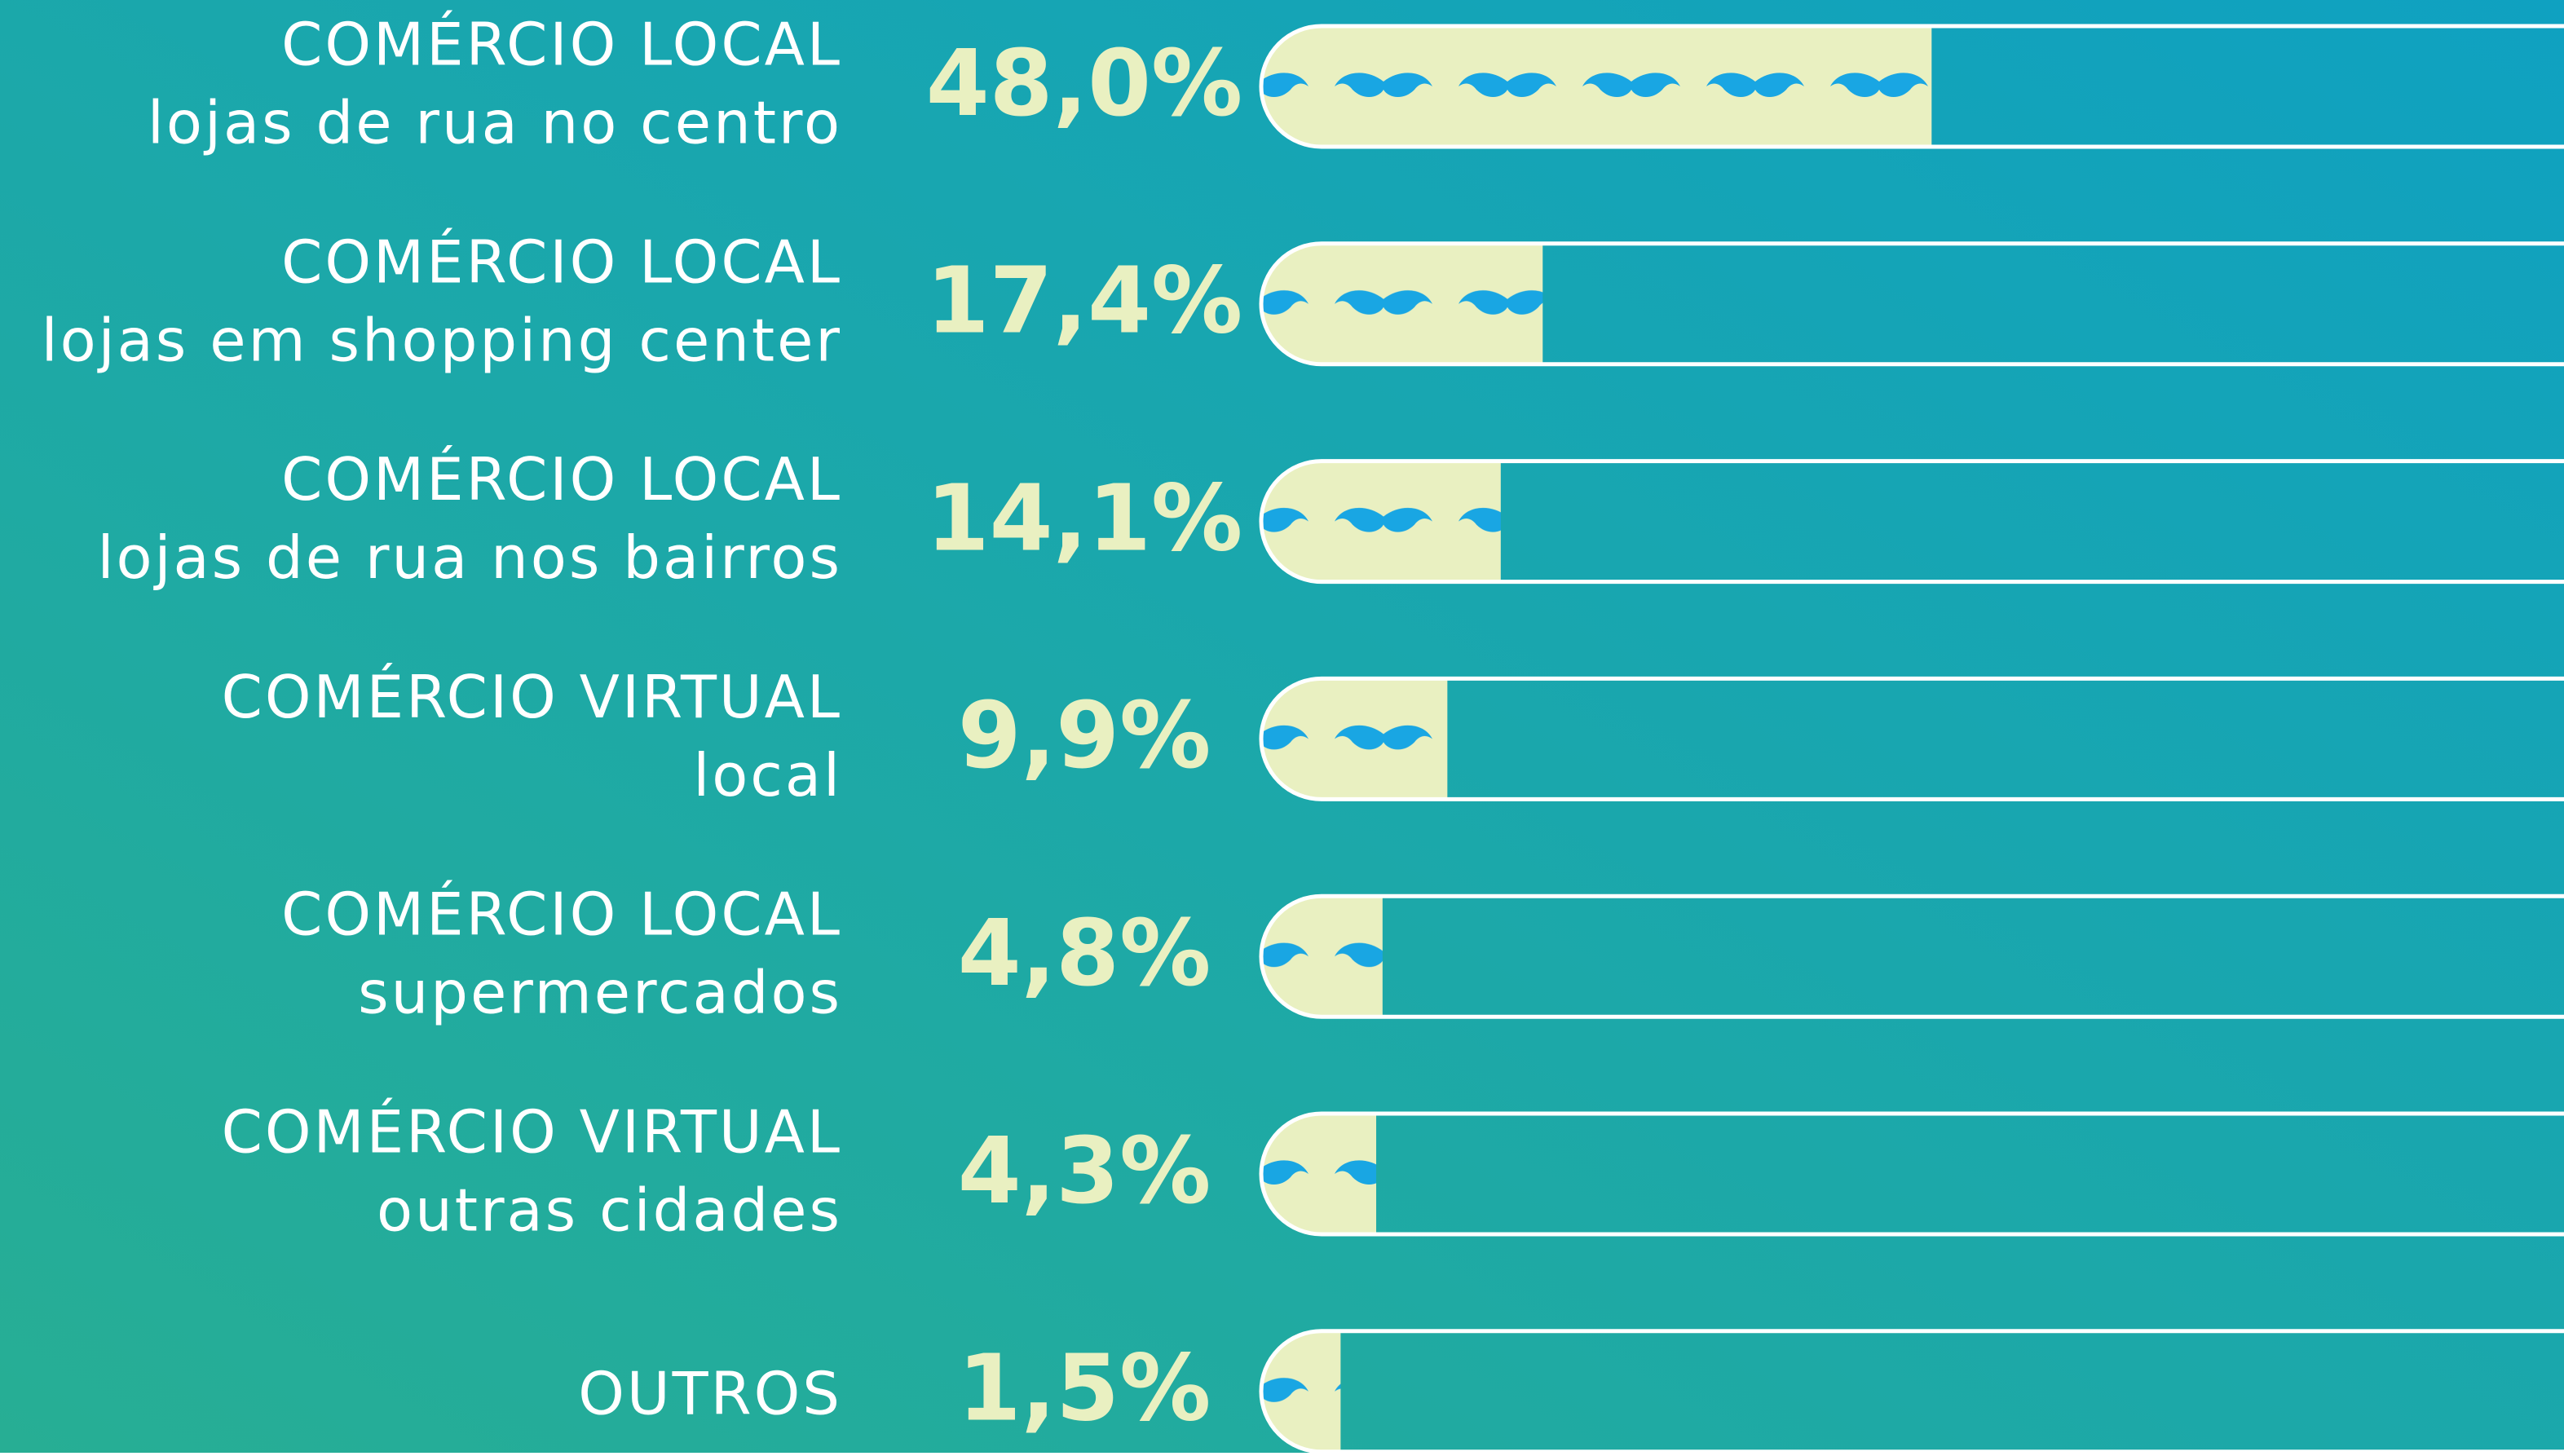  I want to click on category-subtitle: outras cidades, so click(610, 1210).